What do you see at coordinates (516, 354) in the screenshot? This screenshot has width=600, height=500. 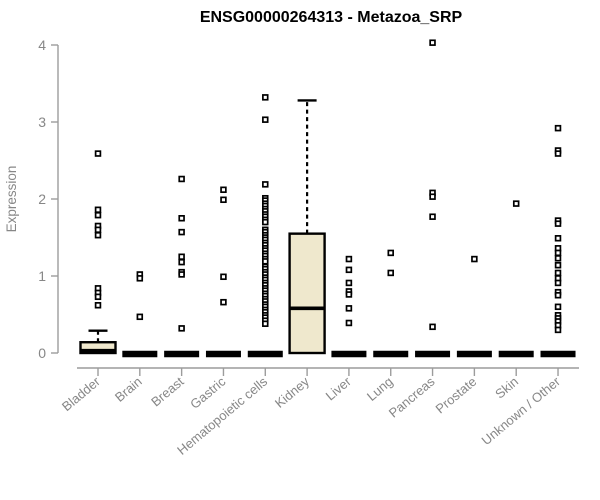 I see `boxplot-skin-collapsed` at bounding box center [516, 354].